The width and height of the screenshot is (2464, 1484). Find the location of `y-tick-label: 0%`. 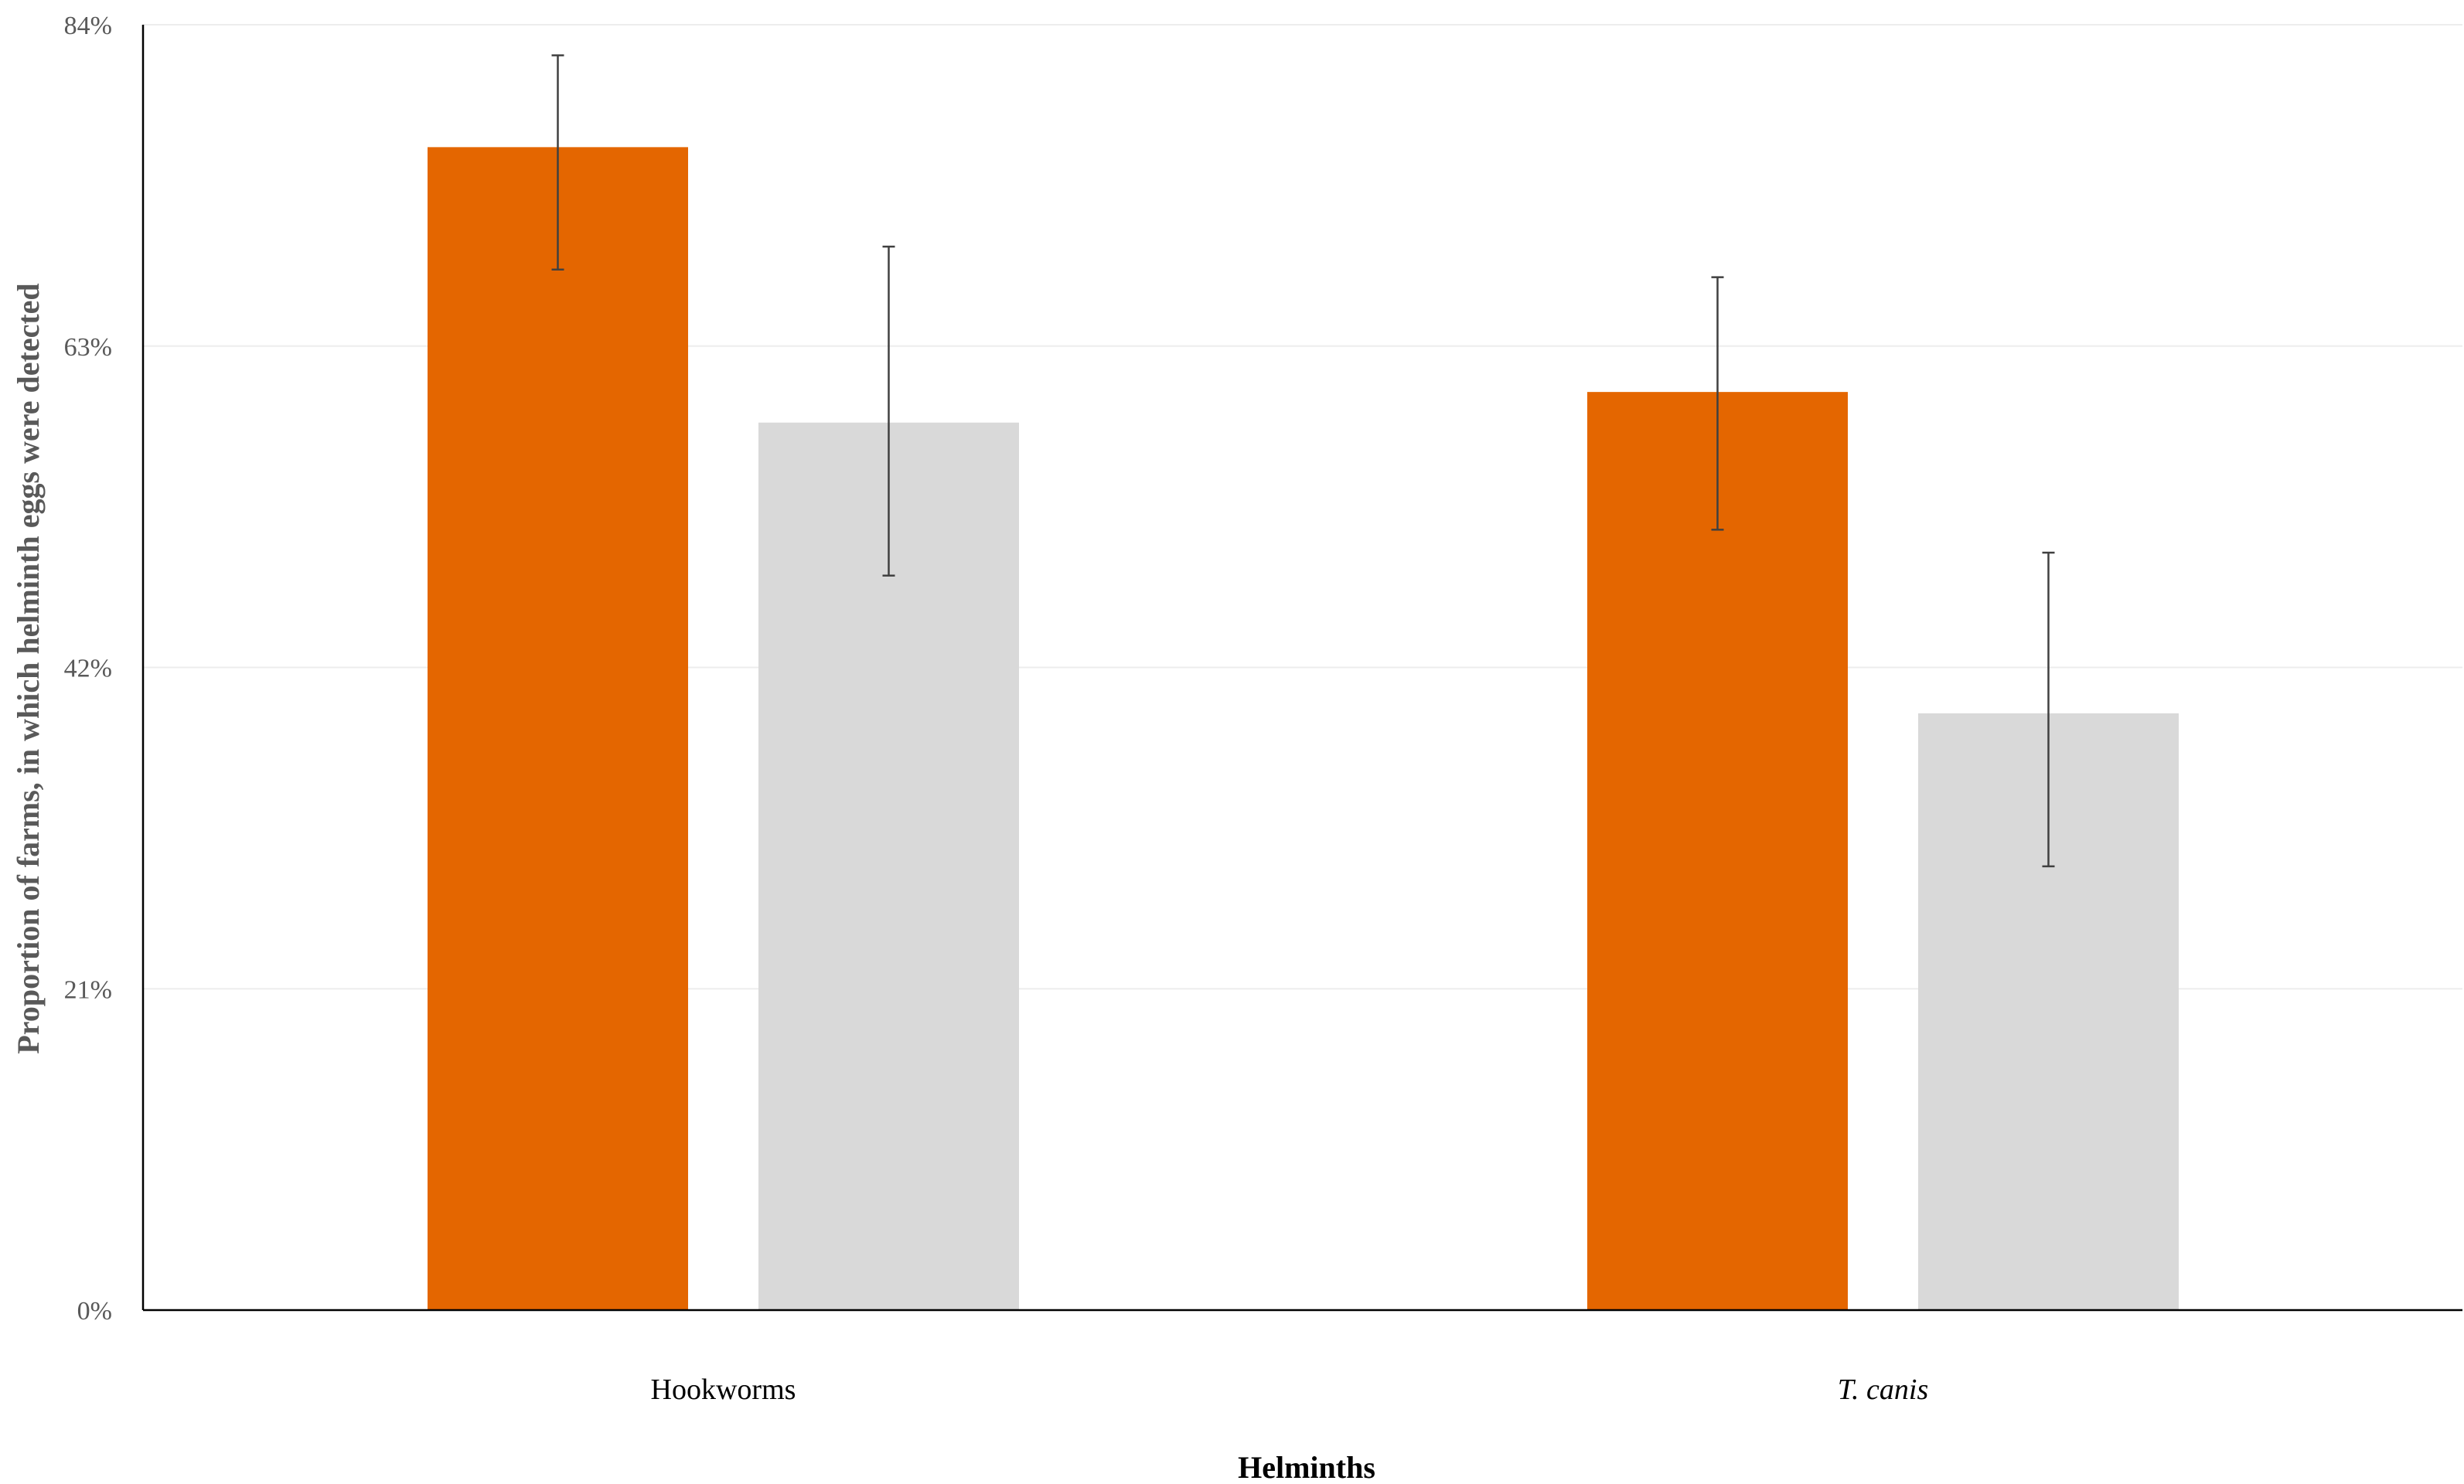

y-tick-label: 0% is located at coordinates (94, 1311).